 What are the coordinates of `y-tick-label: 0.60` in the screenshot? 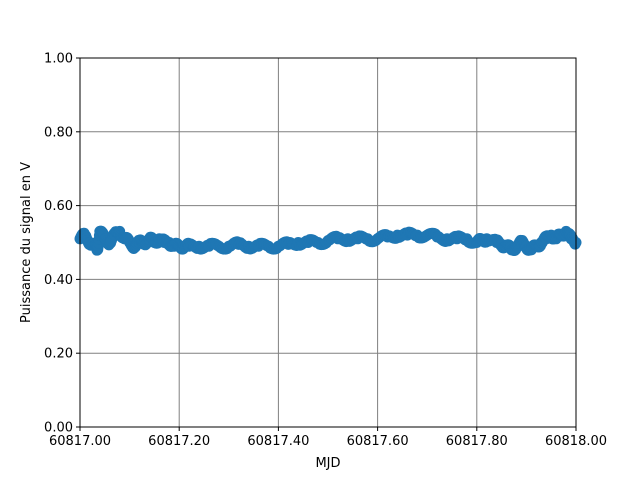 It's located at (58, 206).